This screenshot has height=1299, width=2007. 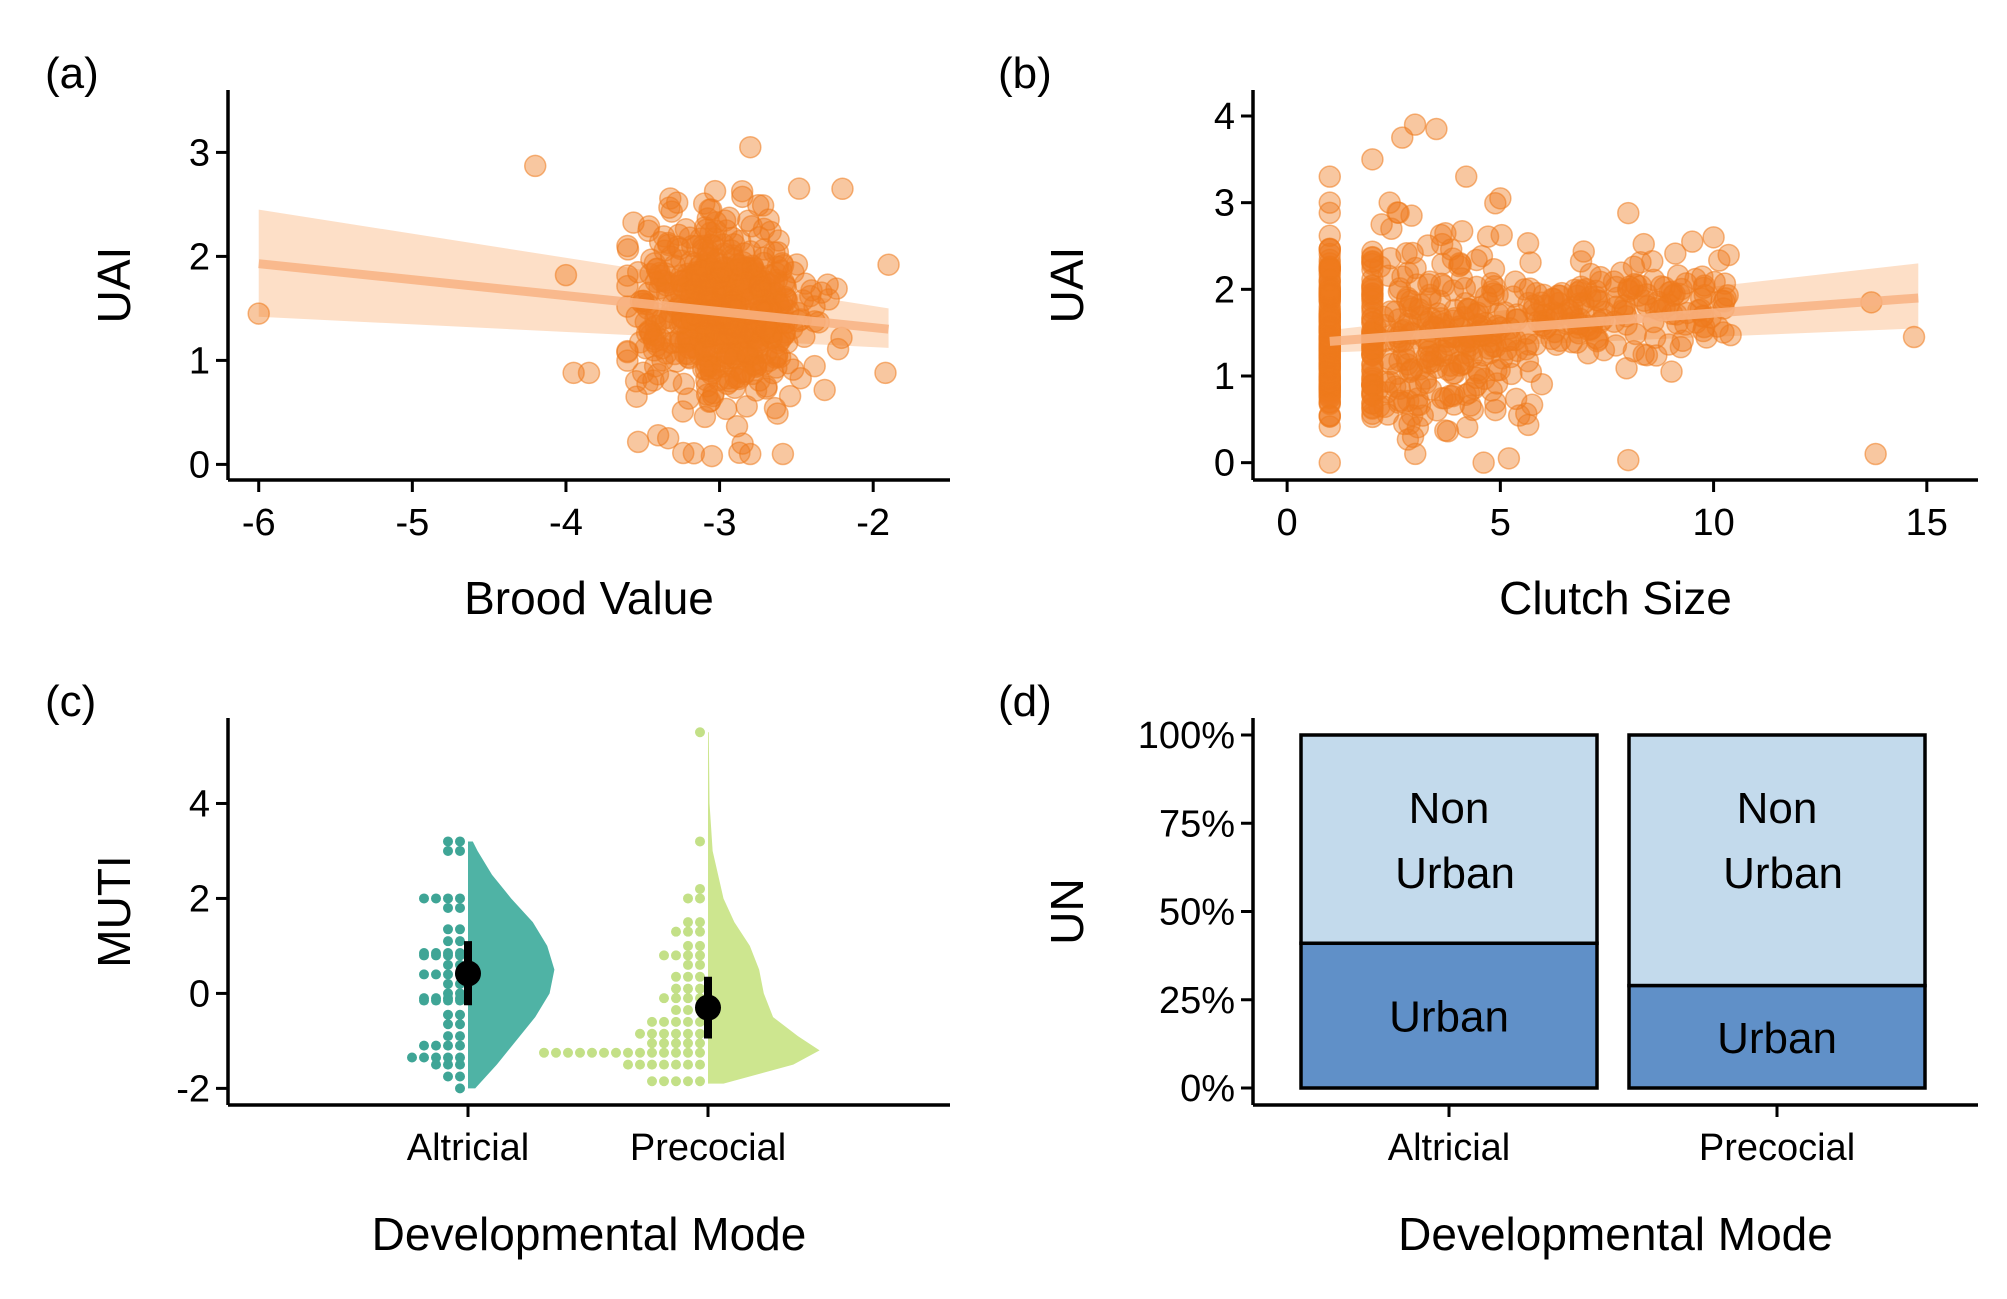 What do you see at coordinates (1449, 839) in the screenshot?
I see `bar-non-urban` at bounding box center [1449, 839].